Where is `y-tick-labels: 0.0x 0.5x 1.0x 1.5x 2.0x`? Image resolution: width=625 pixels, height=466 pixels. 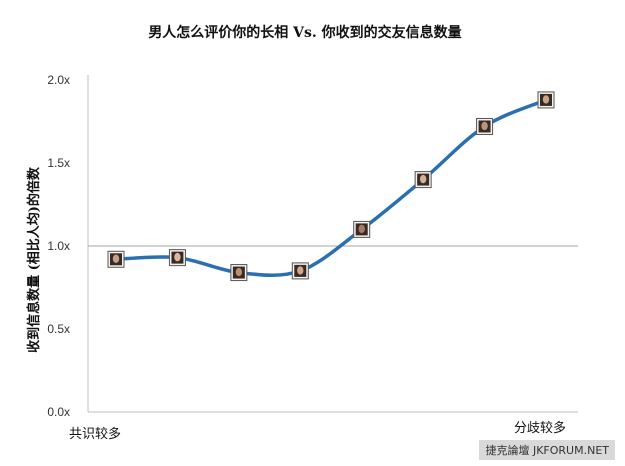
y-tick-labels: 0.0x 0.5x 1.0x 1.5x 2.0x is located at coordinates (58, 246).